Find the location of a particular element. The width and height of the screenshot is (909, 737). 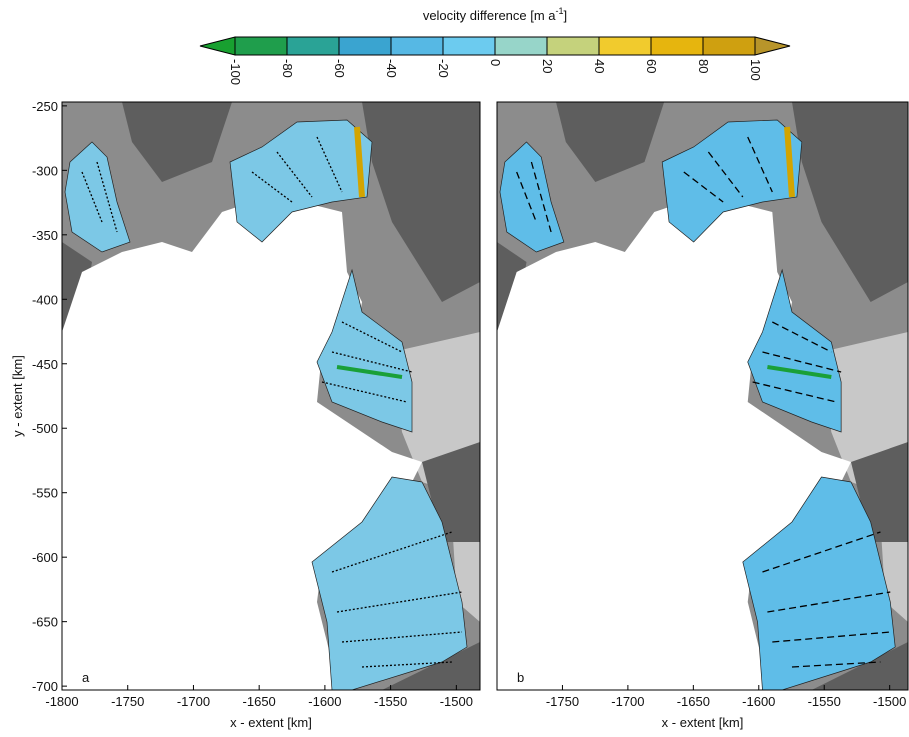

y-tick-label: -600 is located at coordinates (45, 557).